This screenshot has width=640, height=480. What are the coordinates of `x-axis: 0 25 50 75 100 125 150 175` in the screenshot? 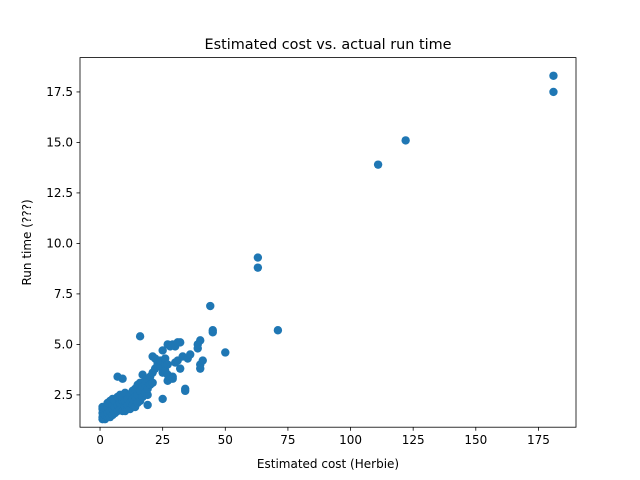 It's located at (323, 437).